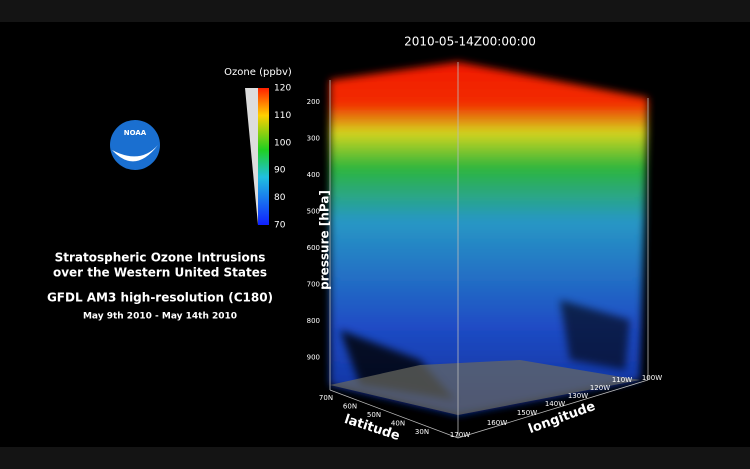 The height and width of the screenshot is (469, 750). What do you see at coordinates (470, 42) in the screenshot?
I see `timestamp: 2010-05-14Z00:00:00` at bounding box center [470, 42].